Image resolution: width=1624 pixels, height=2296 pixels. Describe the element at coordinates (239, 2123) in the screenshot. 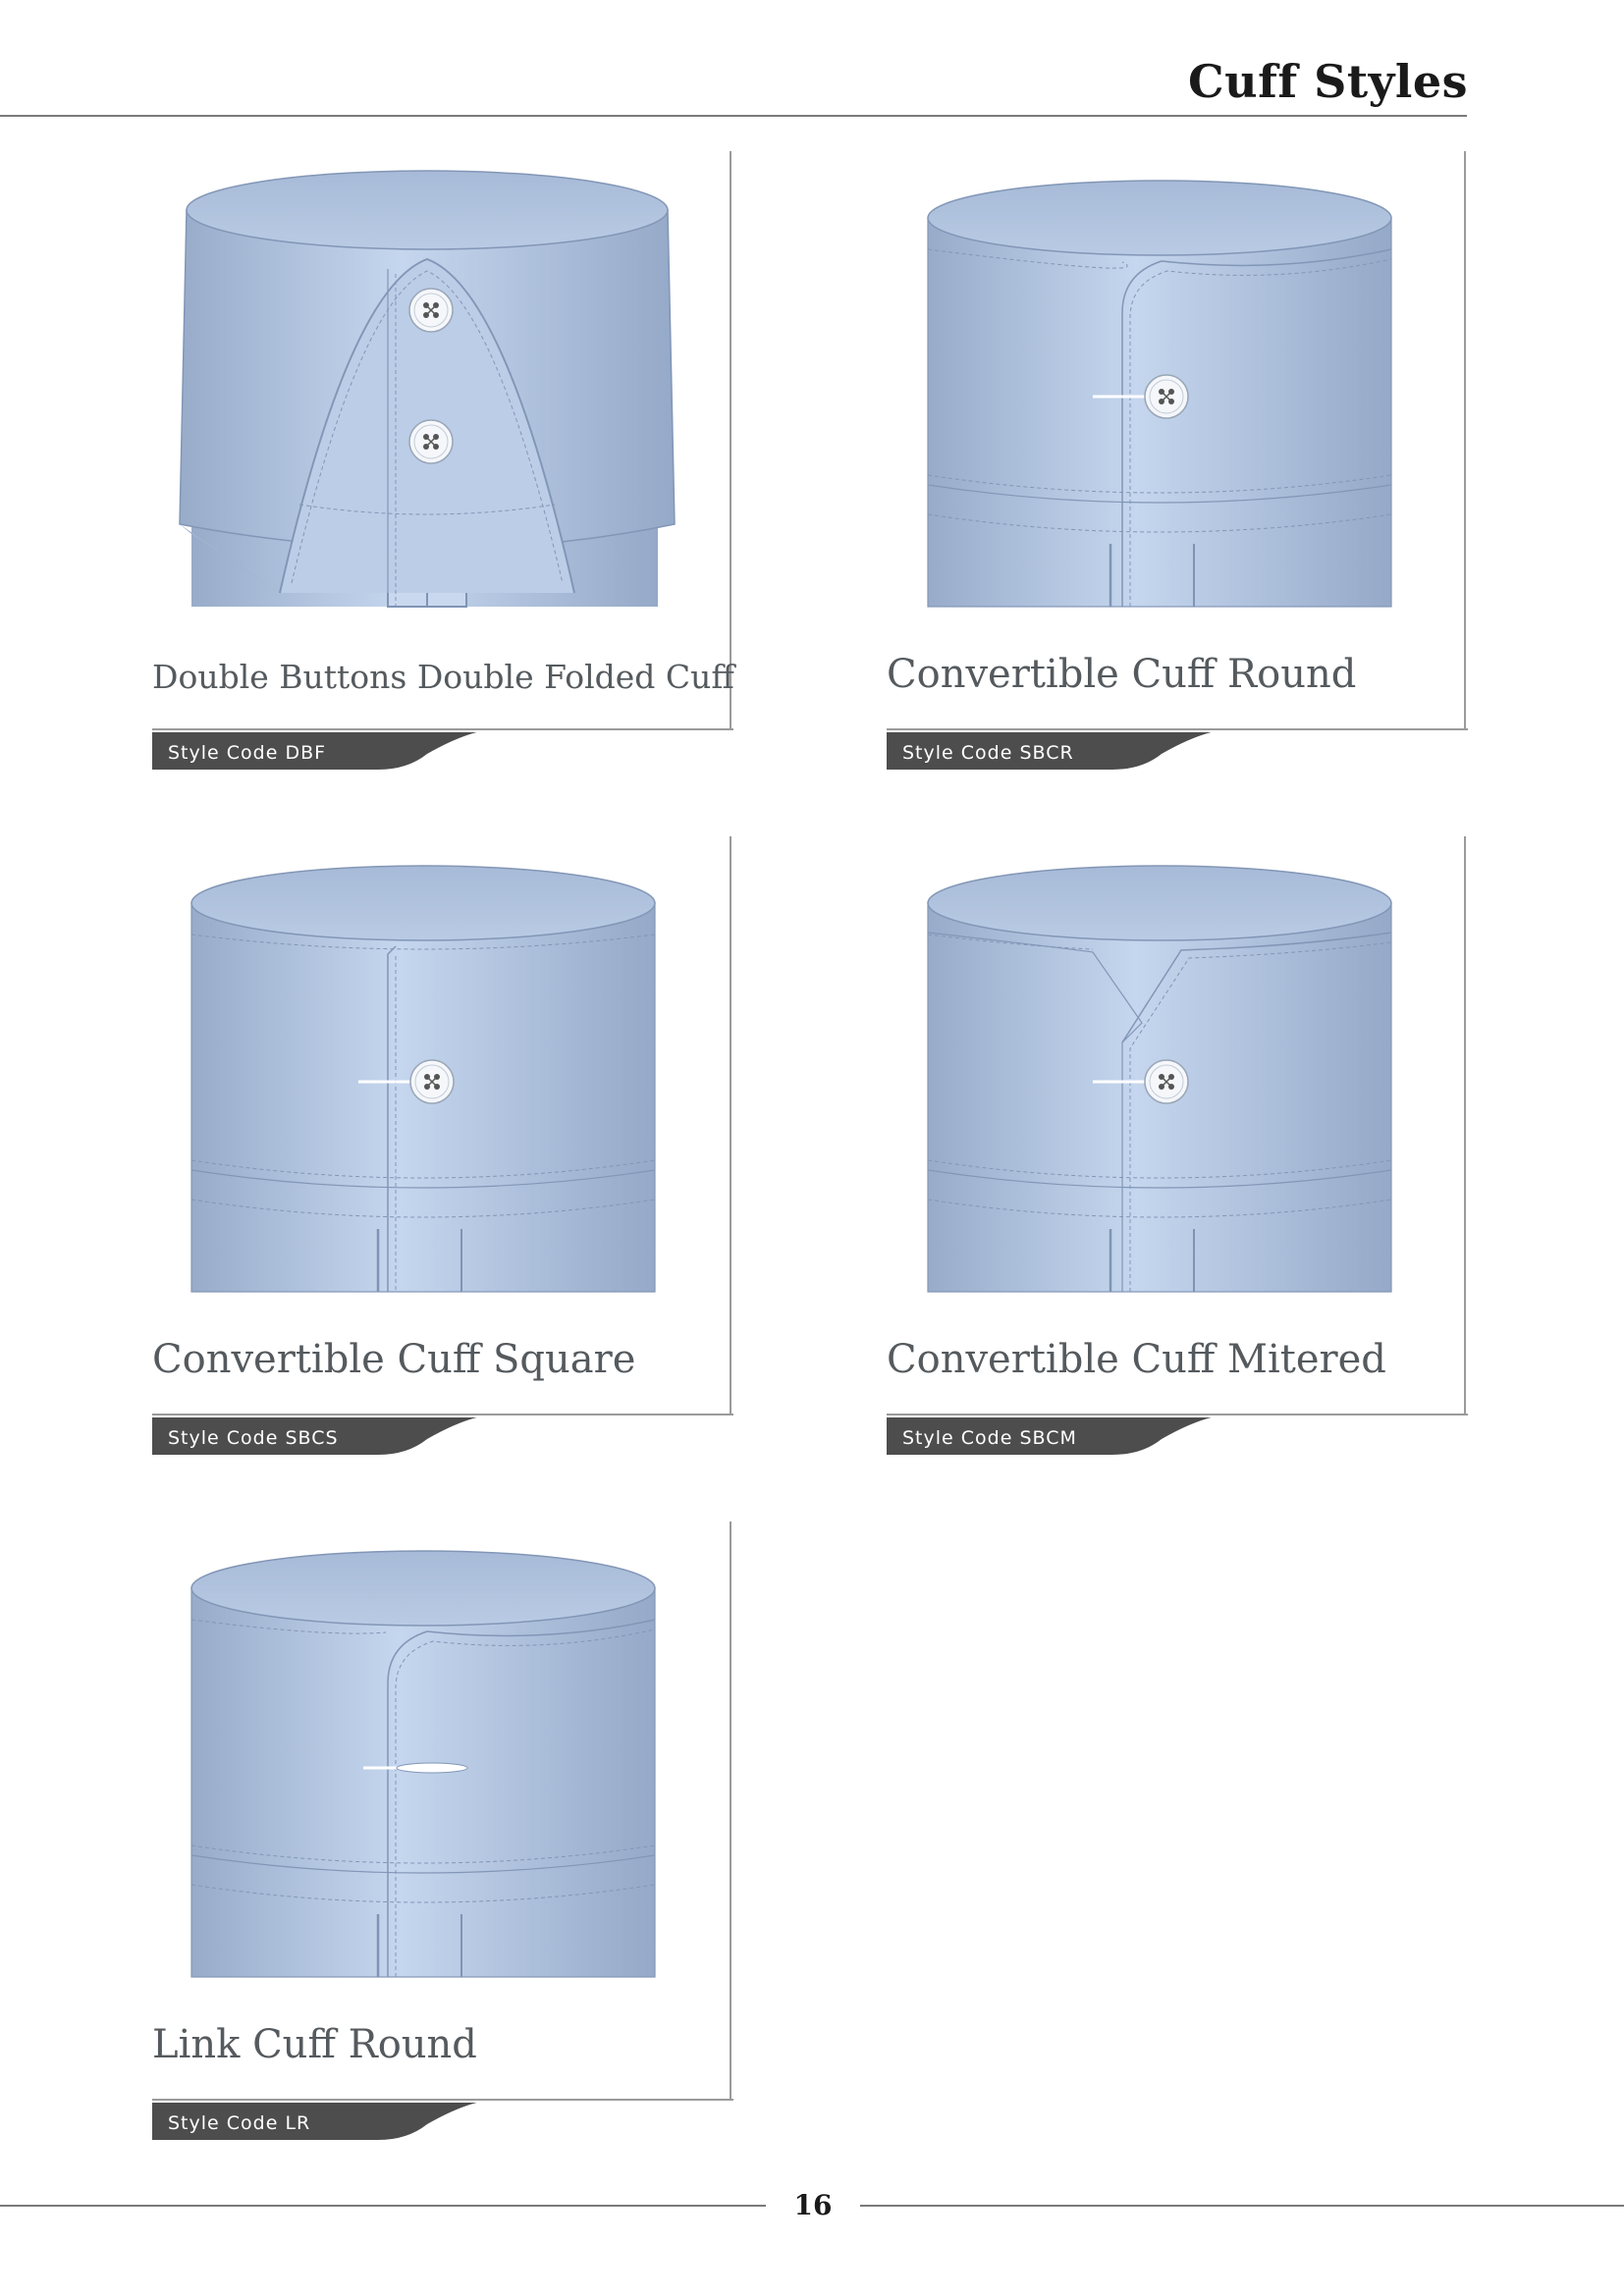

I see `style-code: Style Code LR` at that location.